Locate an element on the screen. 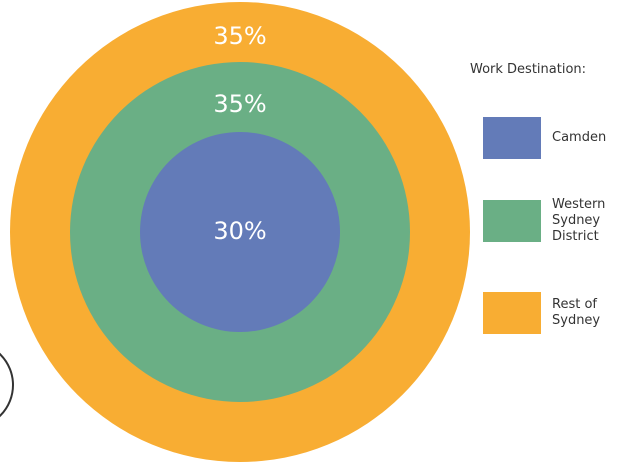 The image size is (626, 465). legend-title: Work Destination: is located at coordinates (528, 69).